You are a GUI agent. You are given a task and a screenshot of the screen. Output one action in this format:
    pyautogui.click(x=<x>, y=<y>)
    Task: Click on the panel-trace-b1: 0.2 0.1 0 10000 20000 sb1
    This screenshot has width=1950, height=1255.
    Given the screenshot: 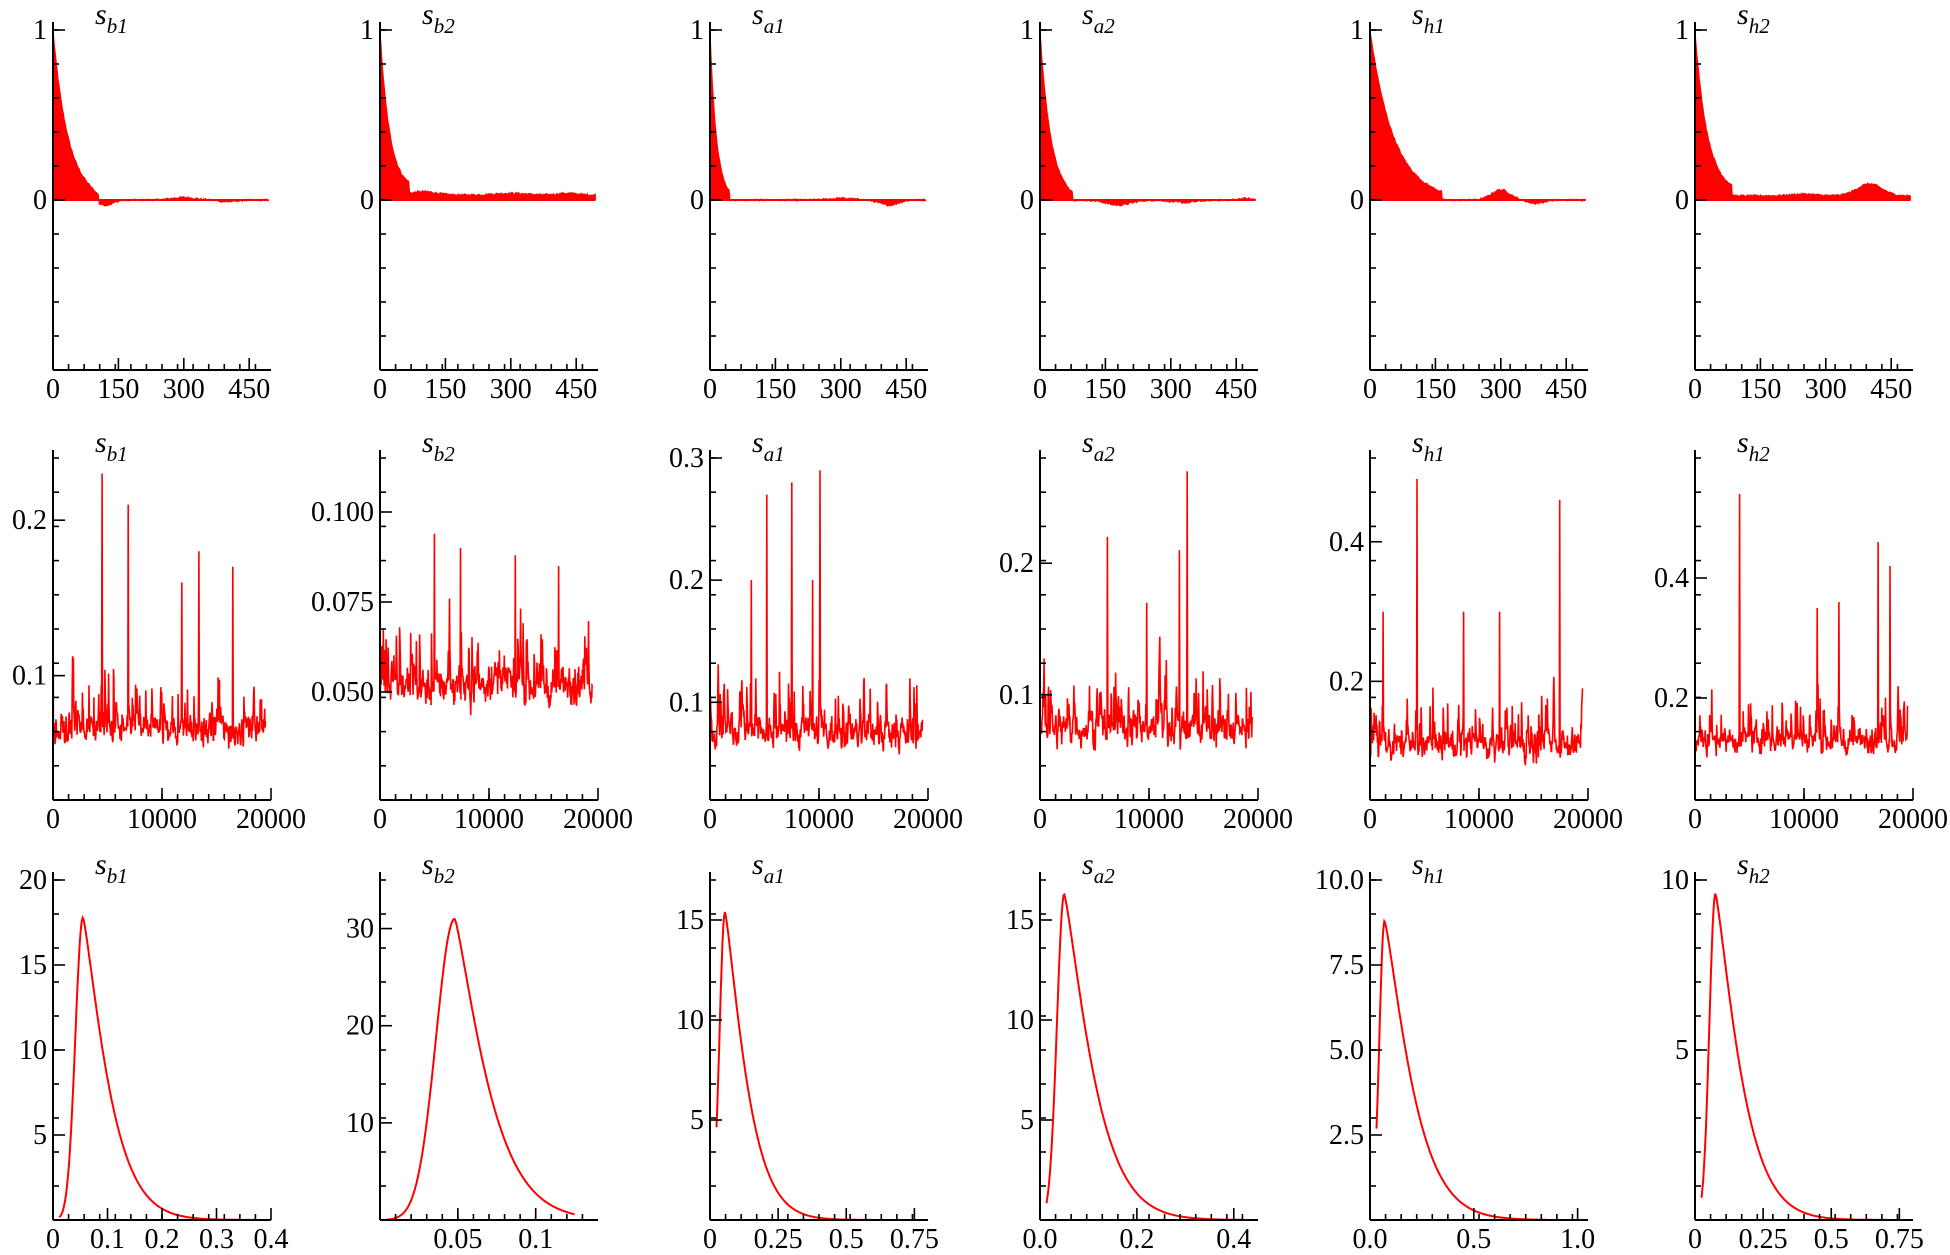 What is the action you would take?
    pyautogui.click(x=159, y=630)
    